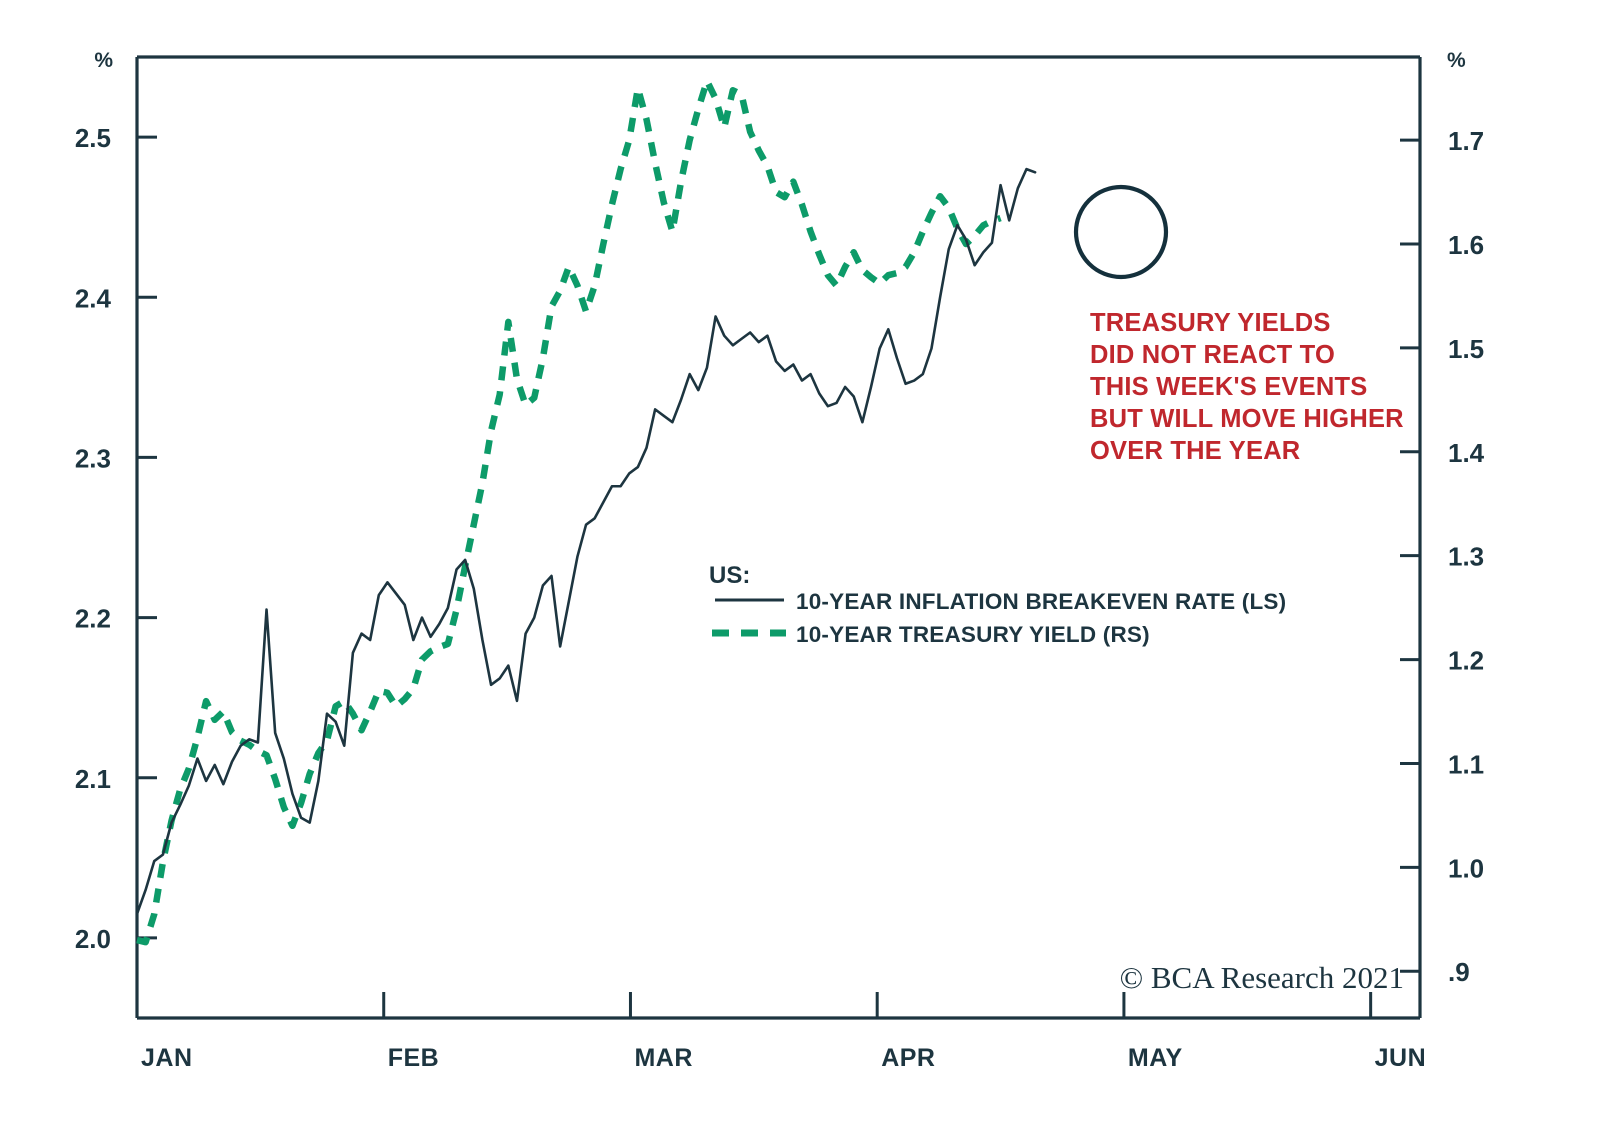  What do you see at coordinates (1401, 1058) in the screenshot?
I see `x-tick-label: JUN` at bounding box center [1401, 1058].